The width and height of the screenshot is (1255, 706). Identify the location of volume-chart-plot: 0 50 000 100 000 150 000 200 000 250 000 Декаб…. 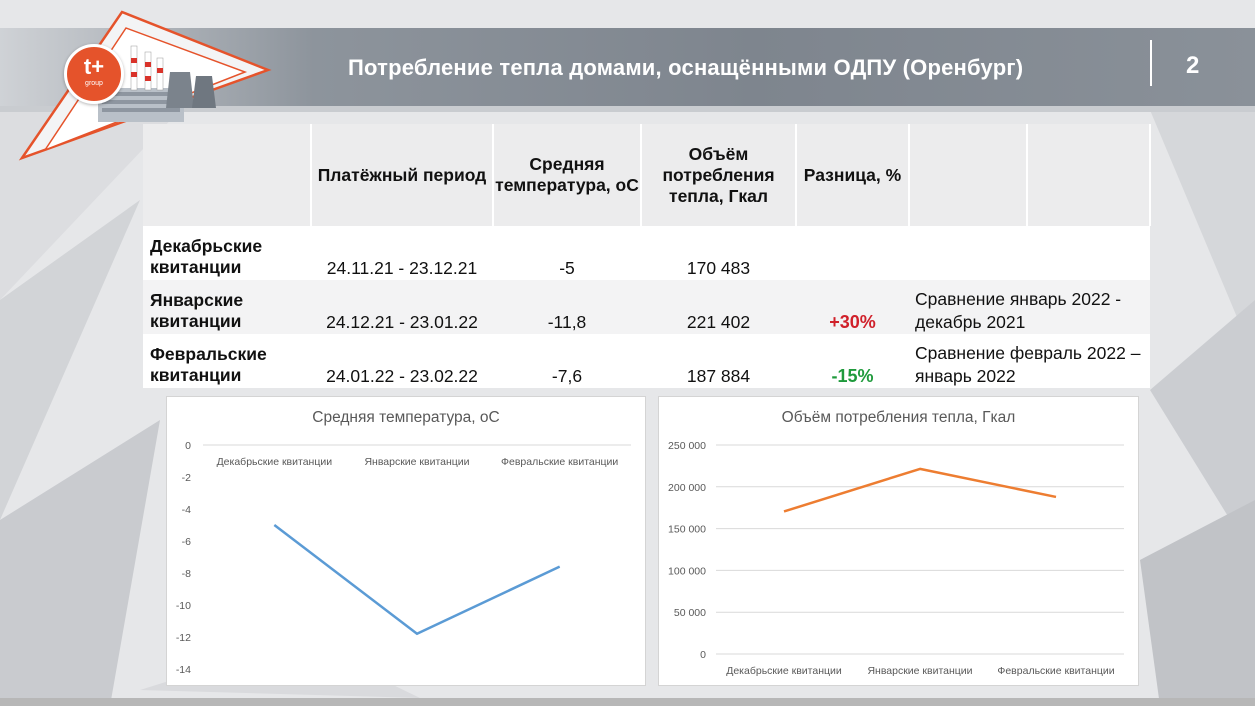
(896, 558).